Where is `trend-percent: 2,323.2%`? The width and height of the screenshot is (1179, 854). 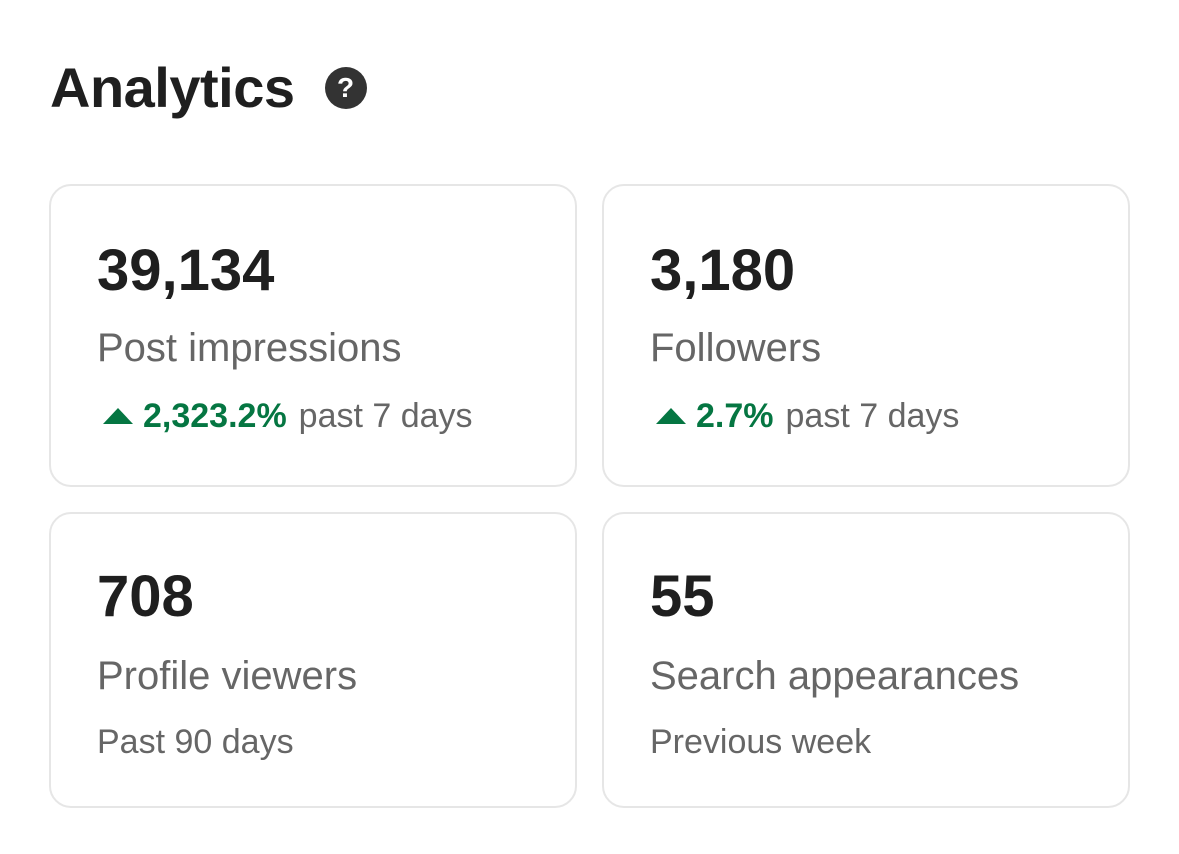
trend-percent: 2,323.2% is located at coordinates (215, 416).